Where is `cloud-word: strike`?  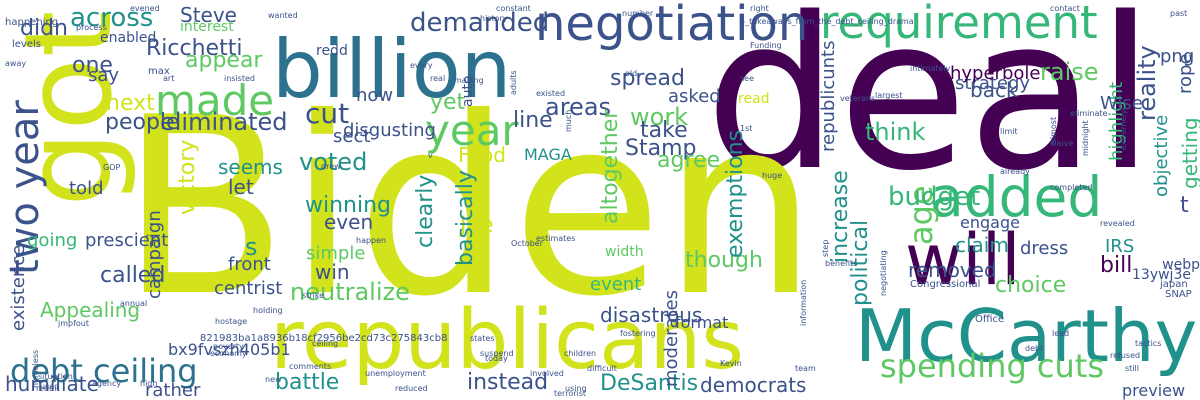 cloud-word: strike is located at coordinates (313, 295).